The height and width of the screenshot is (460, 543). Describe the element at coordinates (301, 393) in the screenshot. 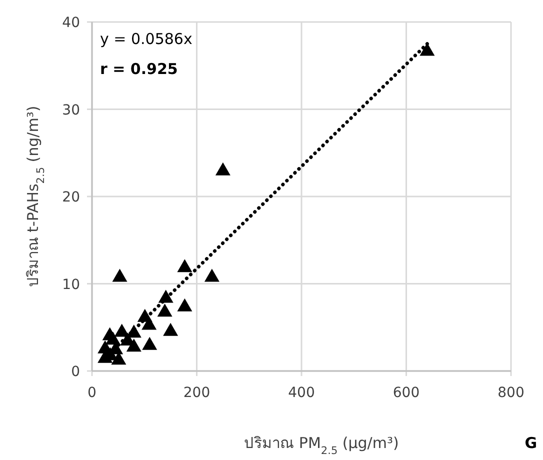

I see `x-tick-label: 400` at that location.